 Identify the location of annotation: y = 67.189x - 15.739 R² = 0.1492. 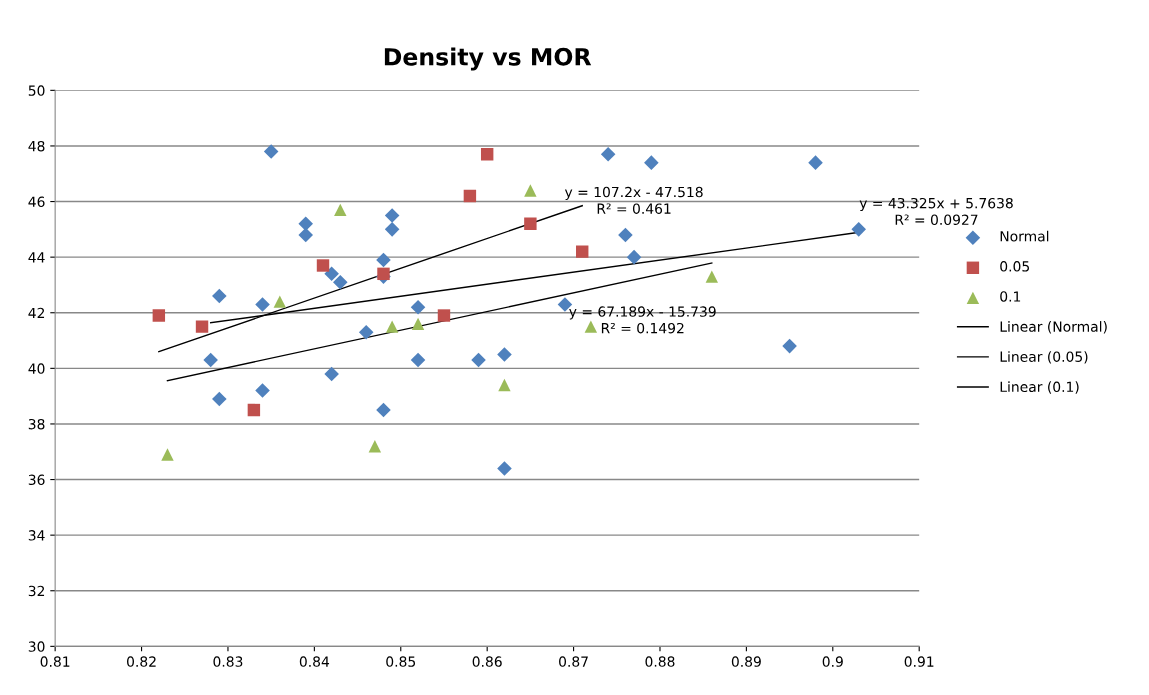
(642, 320).